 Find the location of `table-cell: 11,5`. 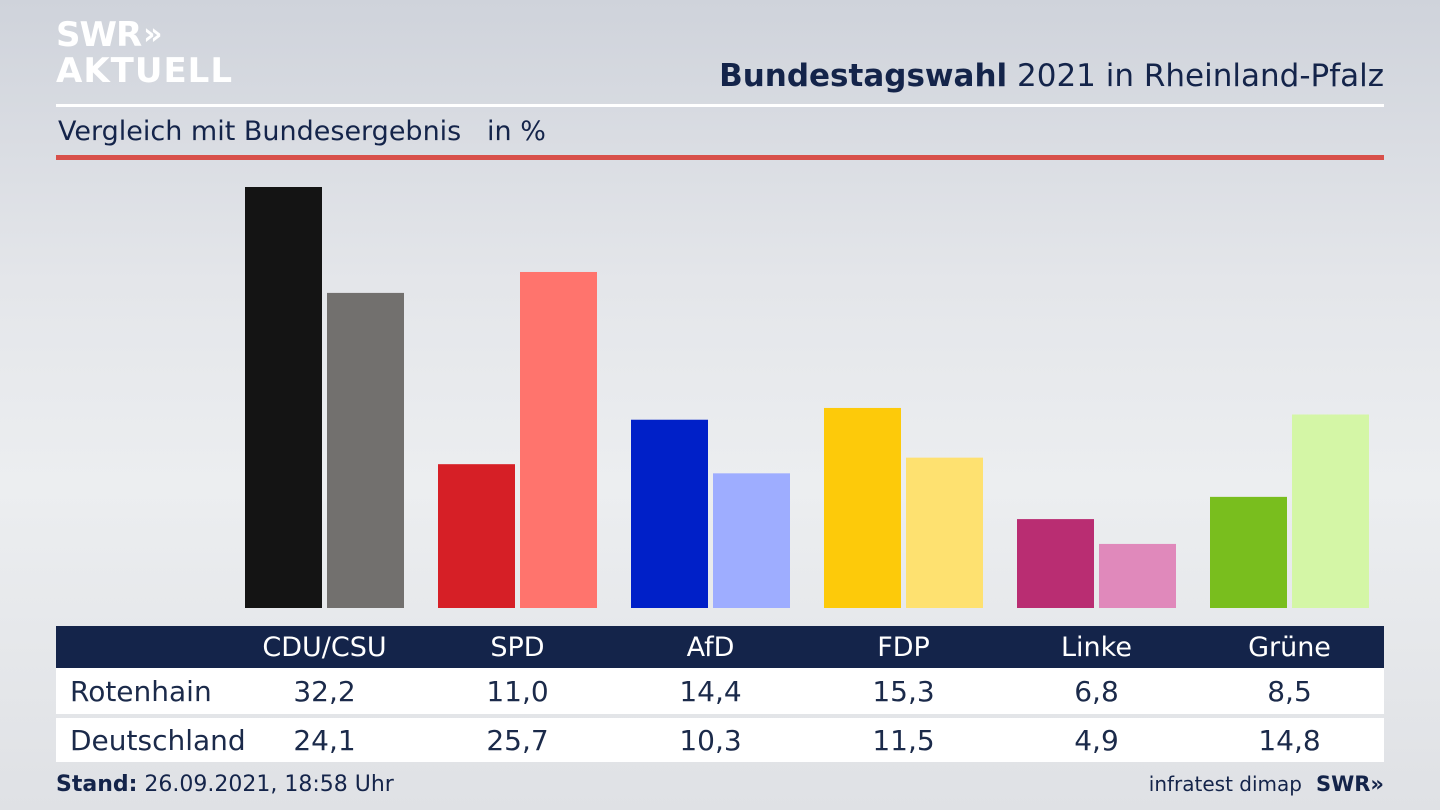

table-cell: 11,5 is located at coordinates (903, 740).